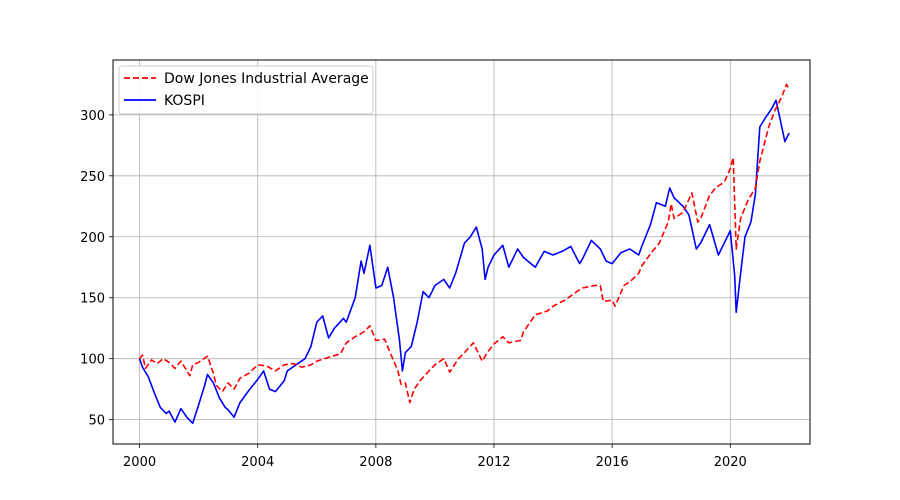  Describe the element at coordinates (375, 462) in the screenshot. I see `x-tick-label: 2008` at that location.